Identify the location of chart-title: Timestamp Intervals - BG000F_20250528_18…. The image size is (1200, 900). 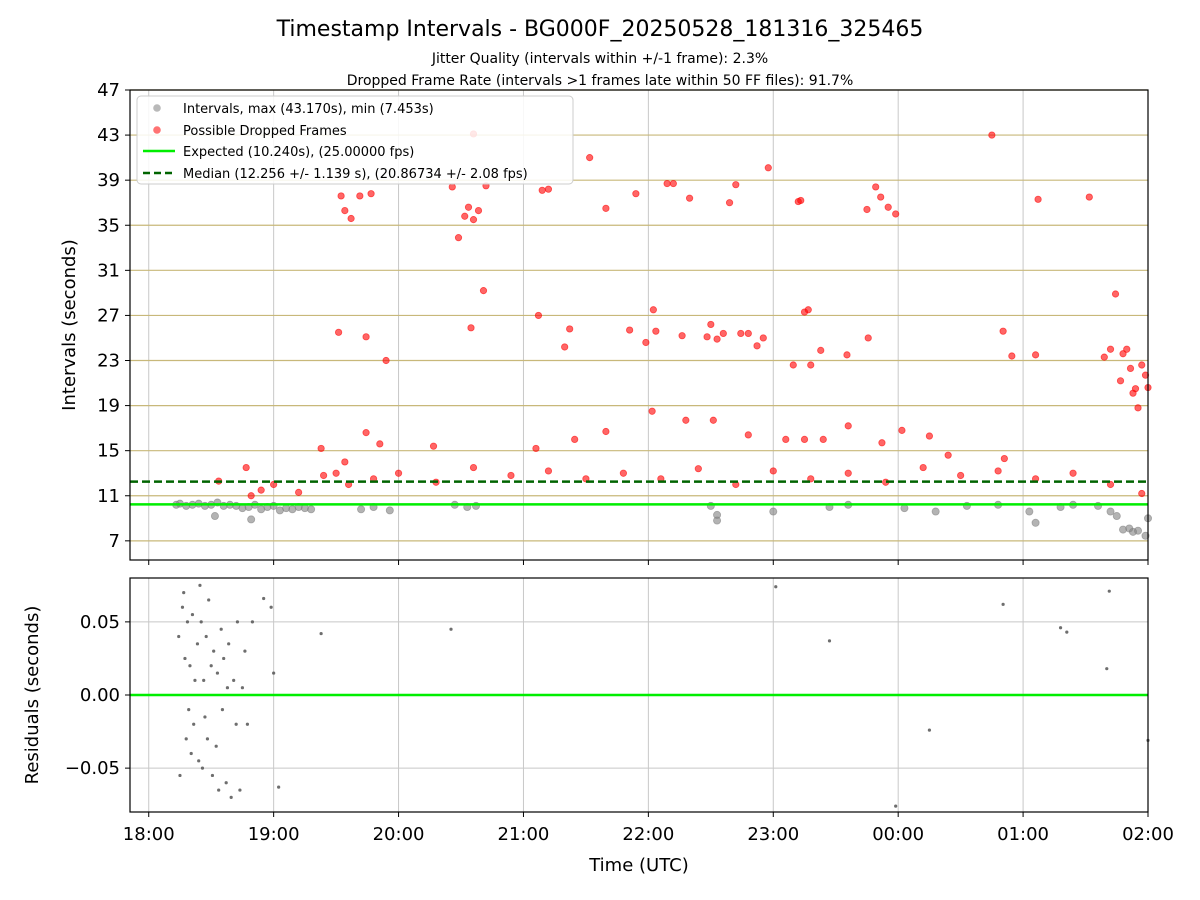
(600, 29).